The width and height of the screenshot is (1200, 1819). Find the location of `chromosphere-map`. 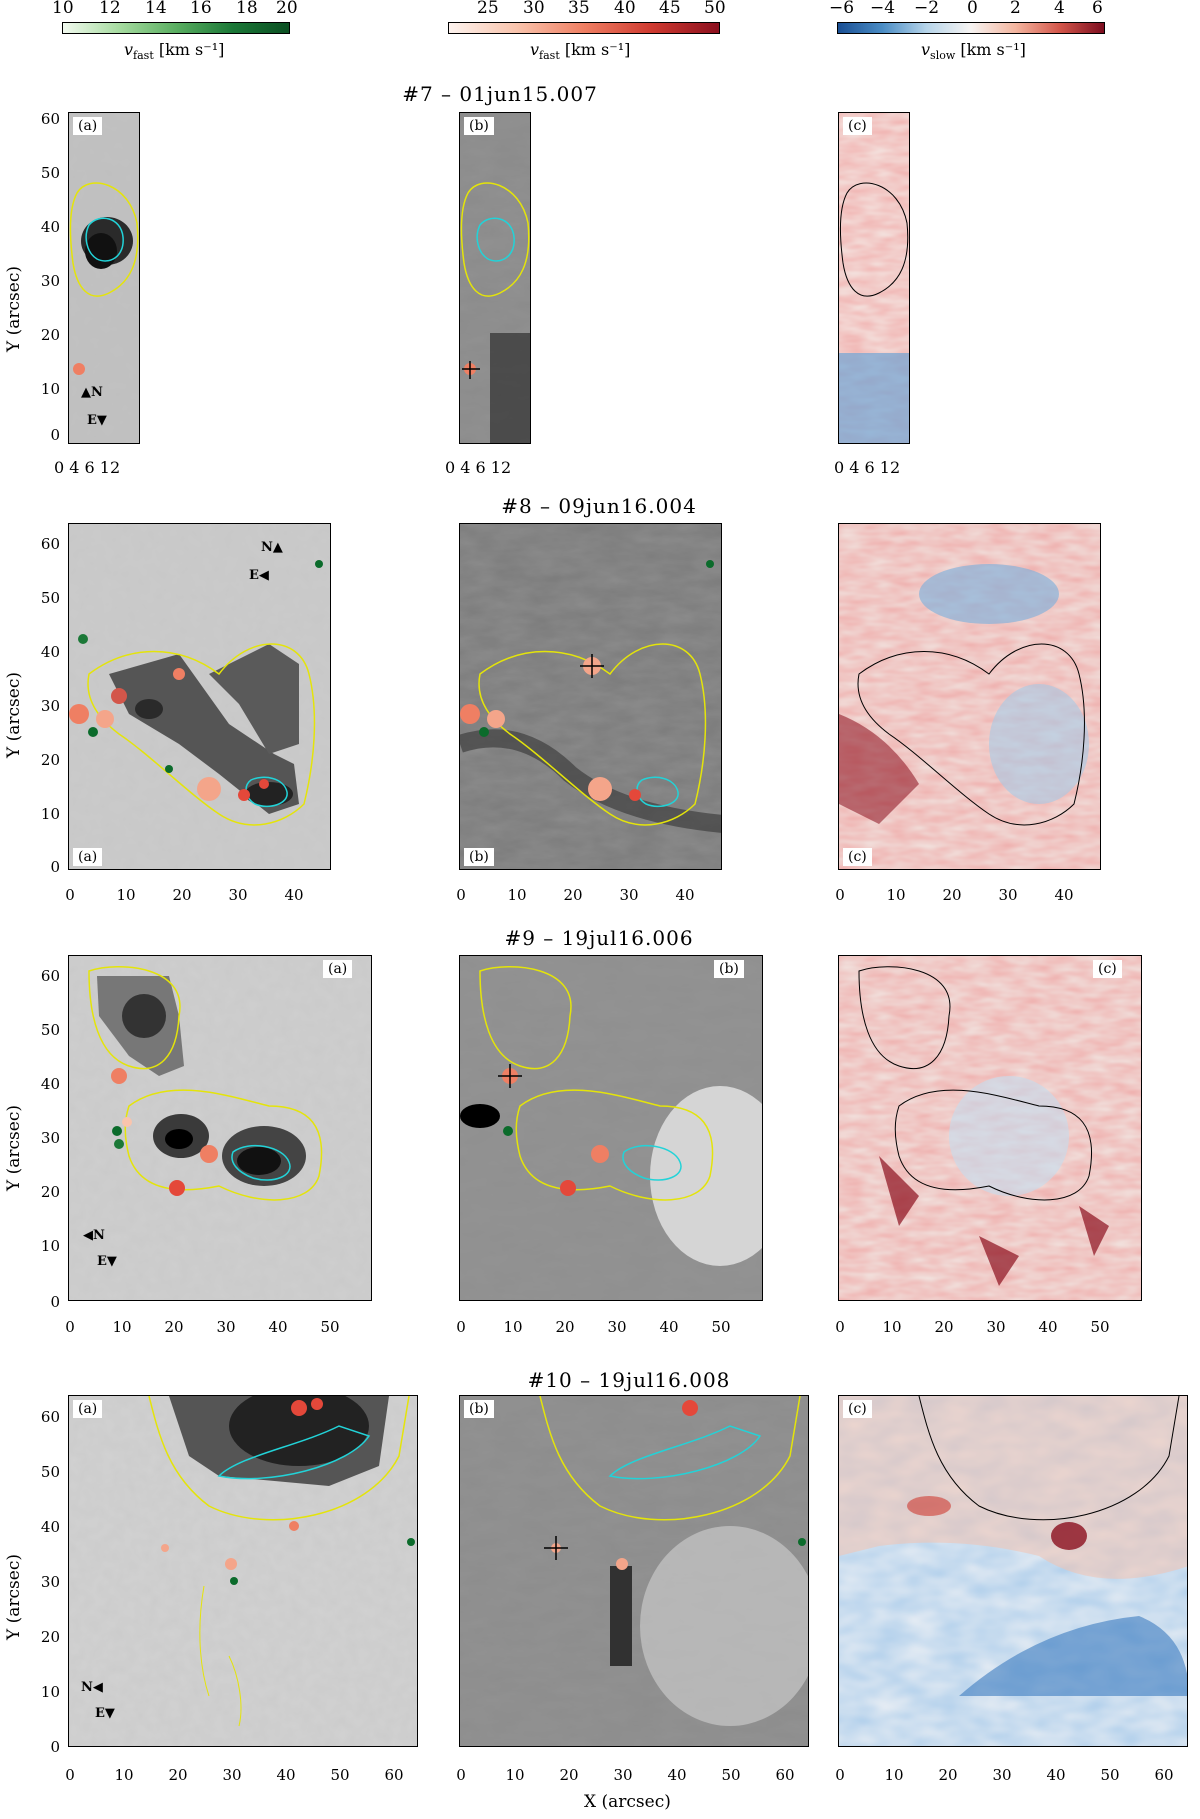

chromosphere-map is located at coordinates (495, 278).